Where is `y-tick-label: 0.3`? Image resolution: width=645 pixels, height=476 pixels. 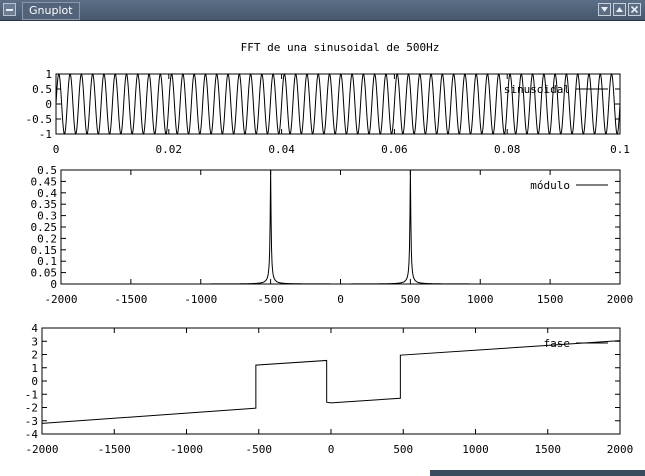 y-tick-label: 0.3 is located at coordinates (47, 216).